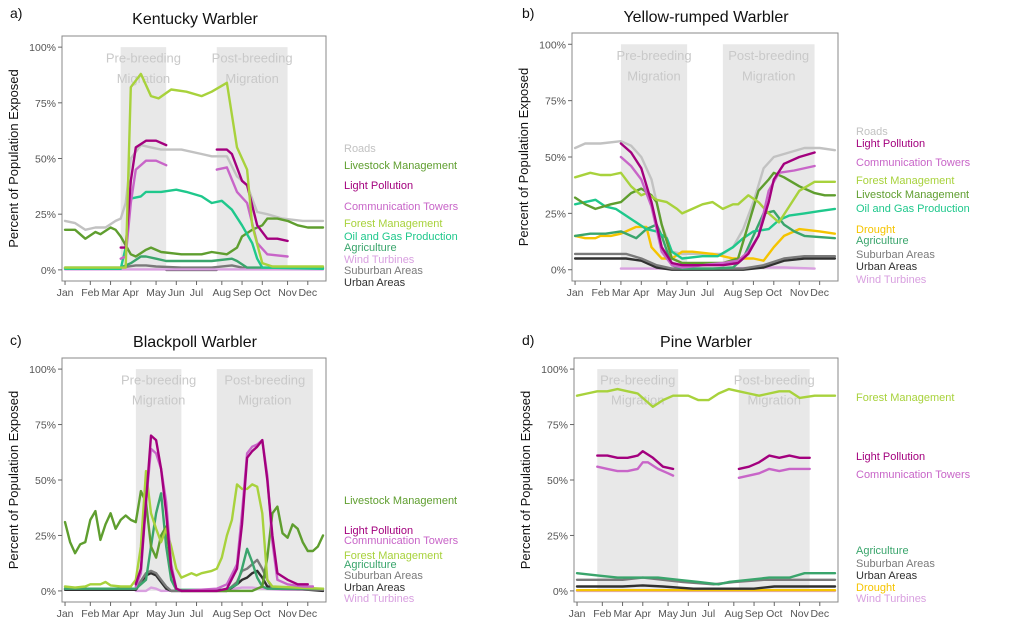  I want to click on panel-title: Pine Warbler, so click(706, 342).